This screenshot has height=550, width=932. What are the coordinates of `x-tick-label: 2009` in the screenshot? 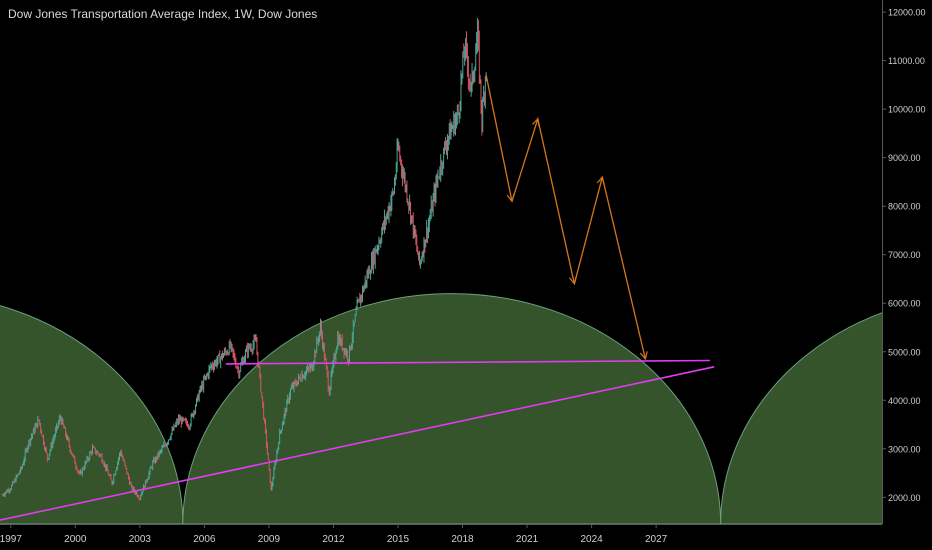 It's located at (269, 539).